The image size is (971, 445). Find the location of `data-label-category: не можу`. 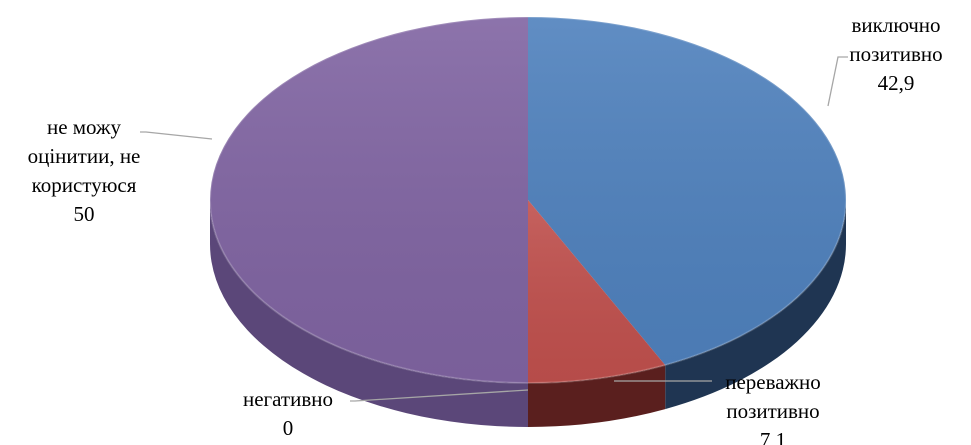

data-label-category: не можу is located at coordinates (84, 127).